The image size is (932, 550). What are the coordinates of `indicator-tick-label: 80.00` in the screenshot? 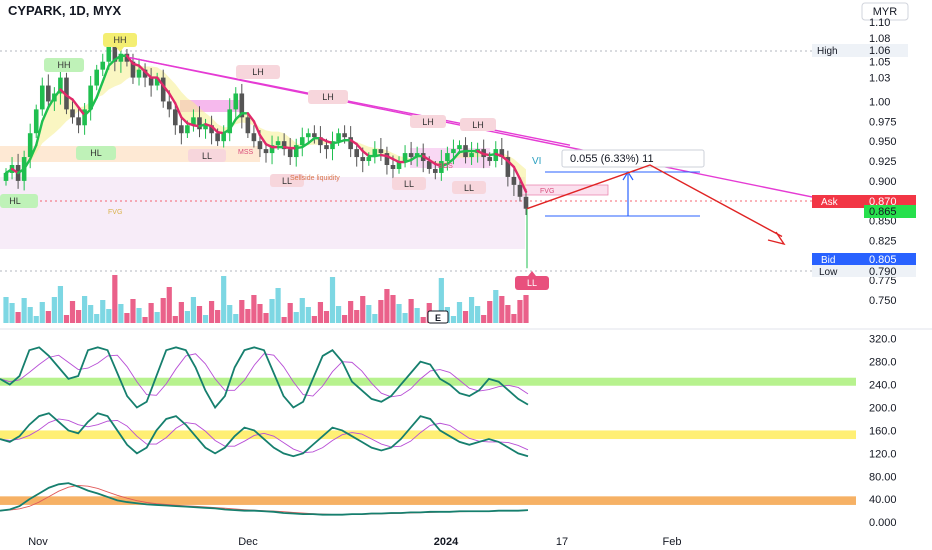 It's located at (883, 477).